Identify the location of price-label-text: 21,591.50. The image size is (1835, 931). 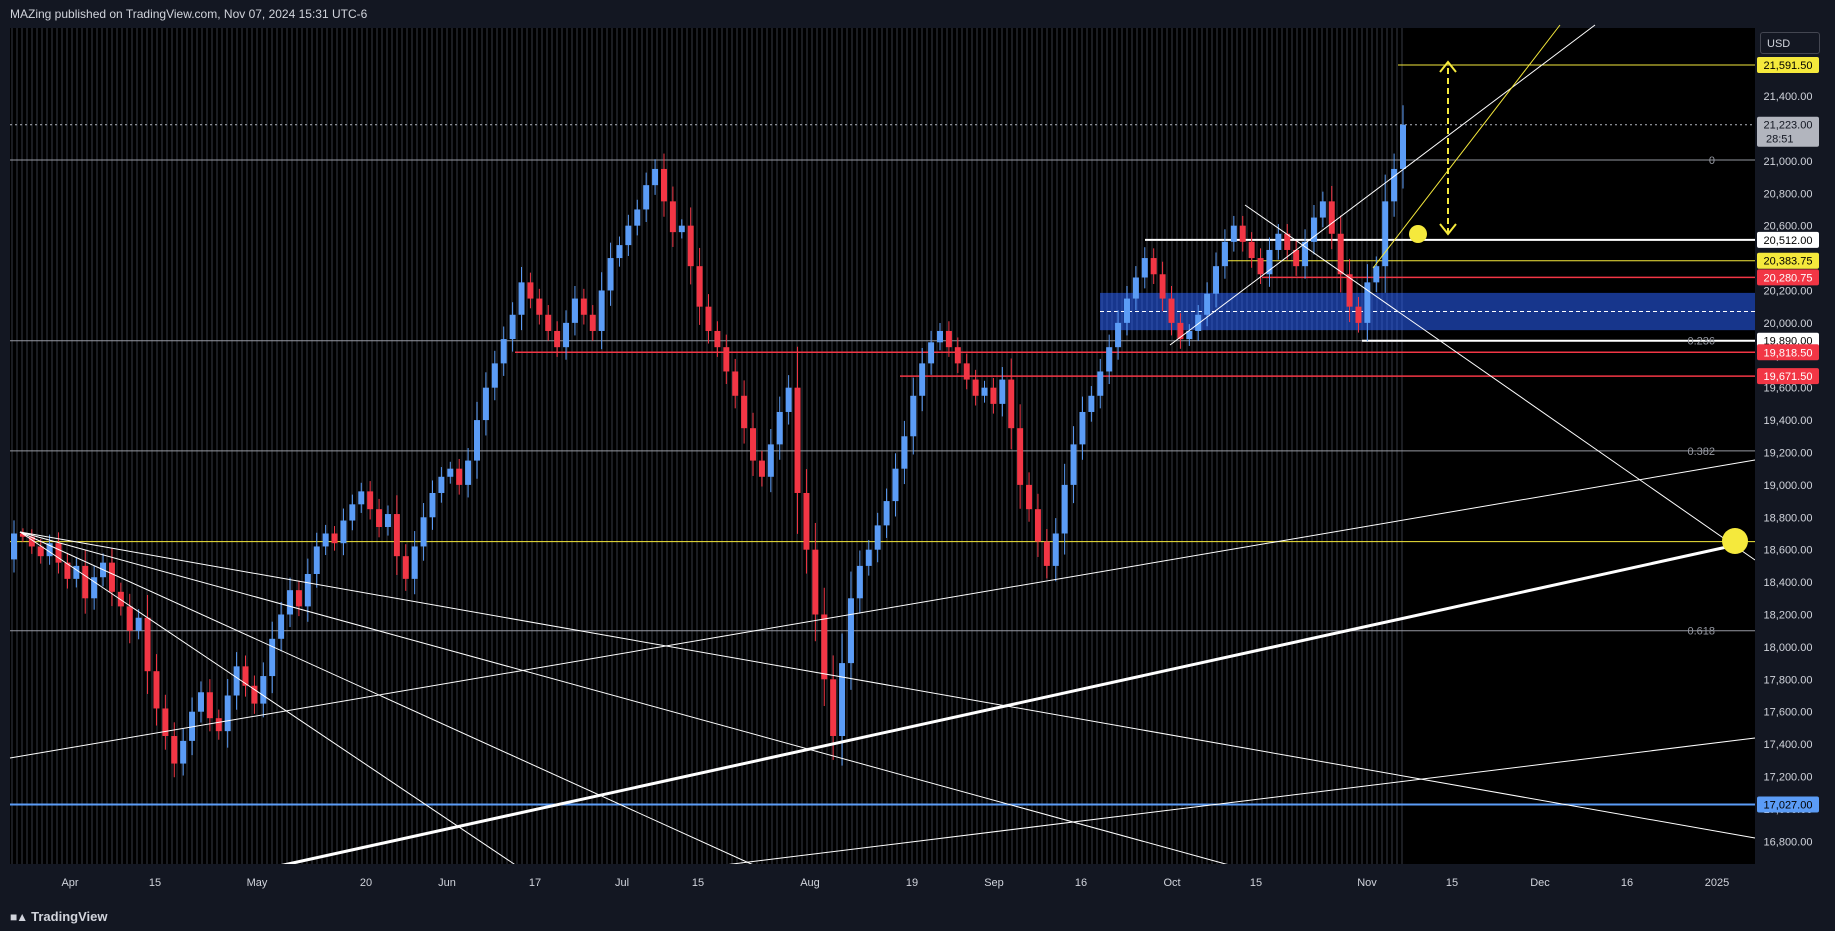
(1788, 66).